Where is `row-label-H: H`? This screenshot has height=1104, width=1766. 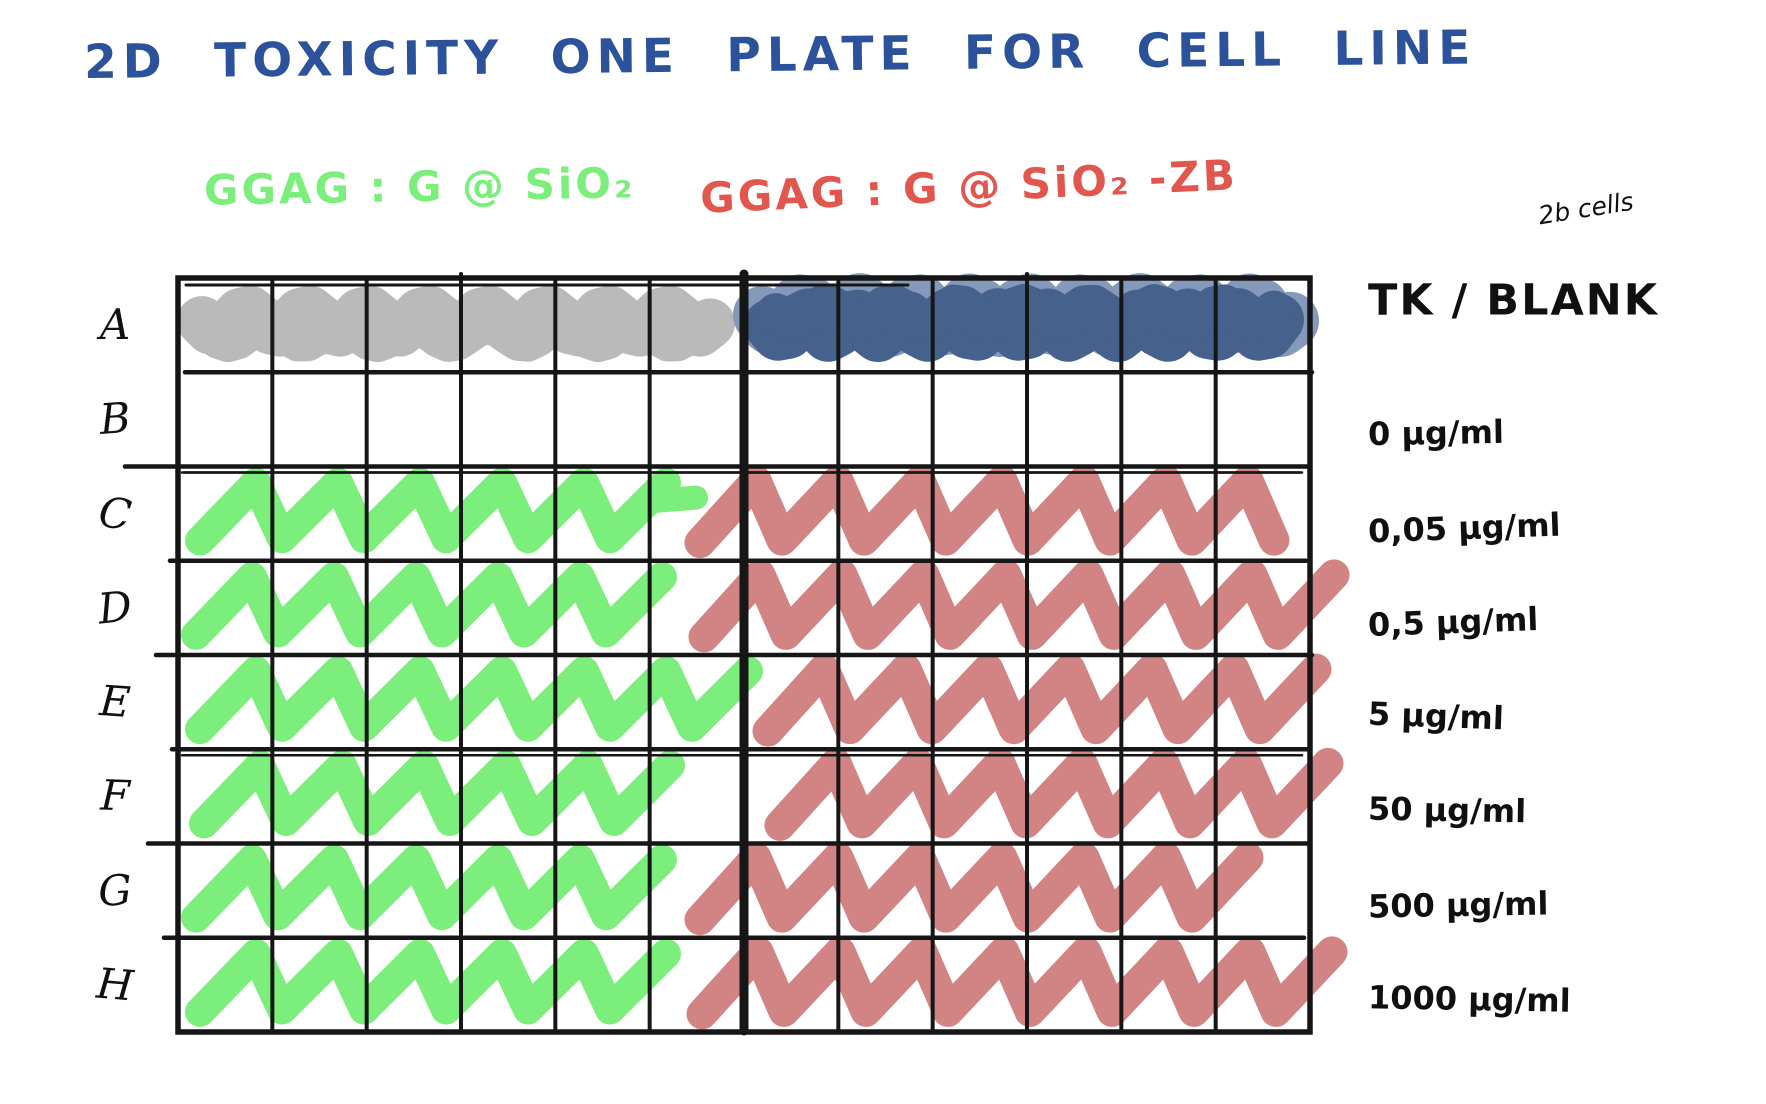 row-label-H: H is located at coordinates (115, 984).